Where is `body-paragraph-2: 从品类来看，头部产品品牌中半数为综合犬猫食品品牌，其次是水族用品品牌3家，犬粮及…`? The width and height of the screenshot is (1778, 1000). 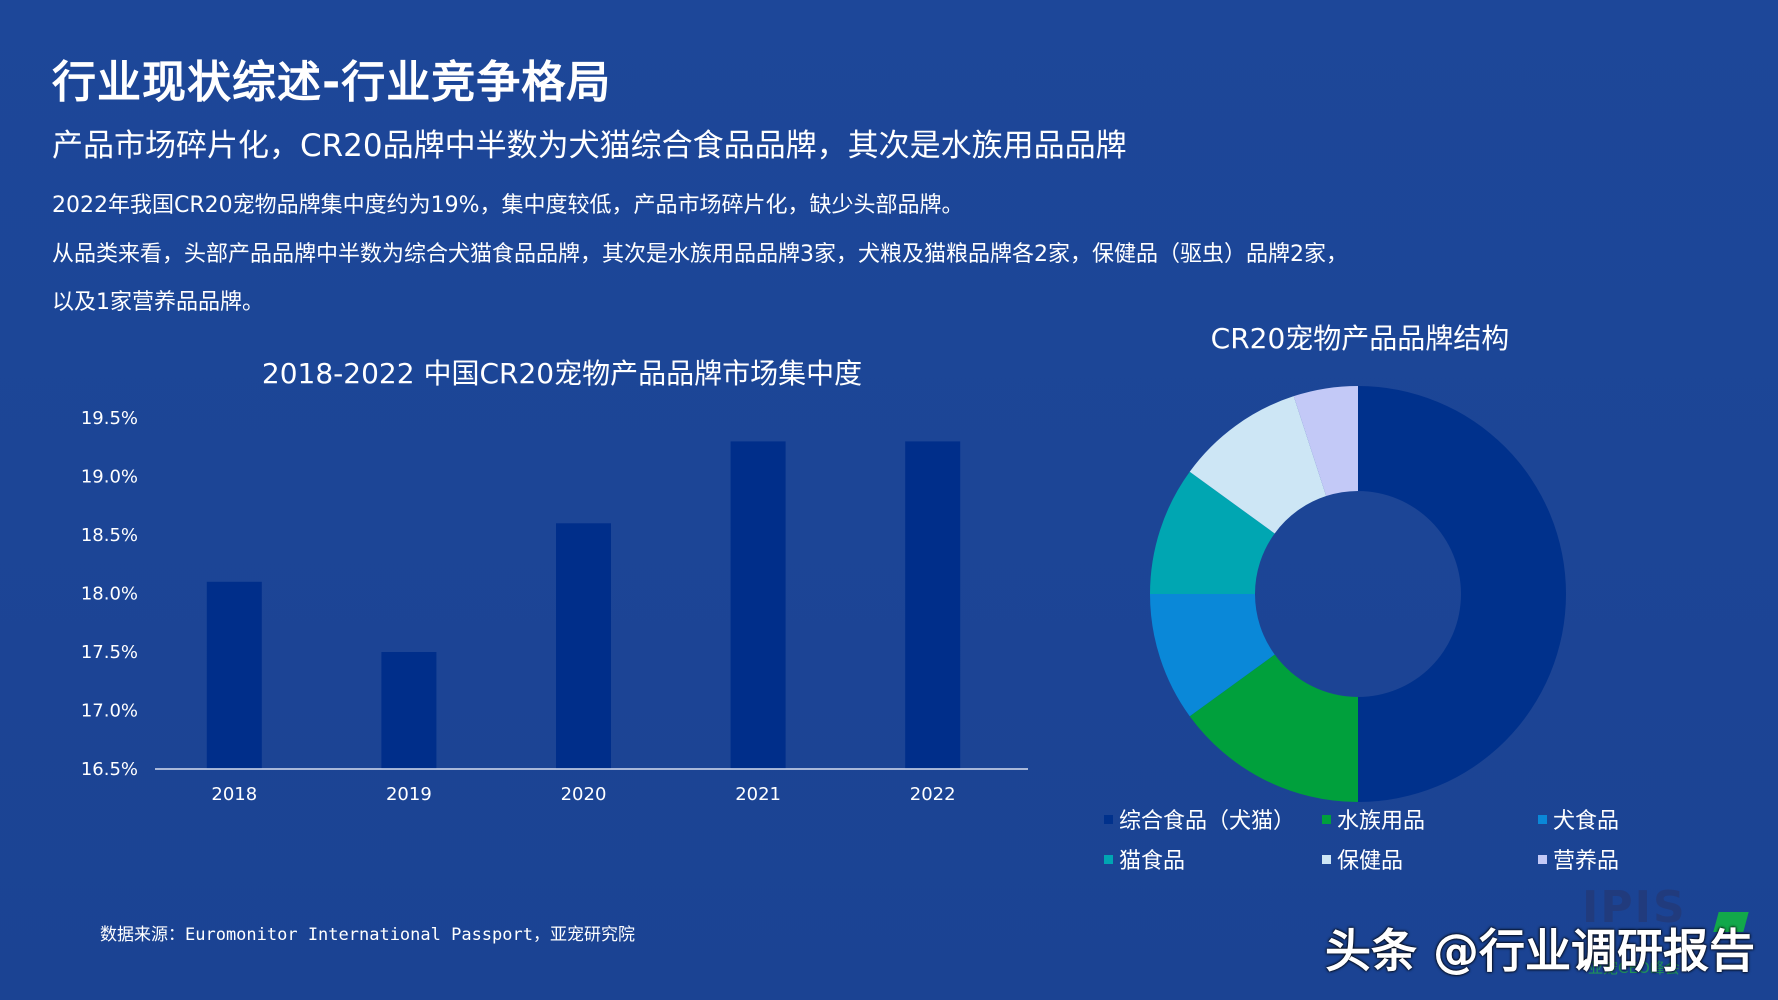 body-paragraph-2: 从品类来看，头部产品品牌中半数为综合犬猫食品品牌，其次是水族用品品牌3家，犬粮及… is located at coordinates (700, 254).